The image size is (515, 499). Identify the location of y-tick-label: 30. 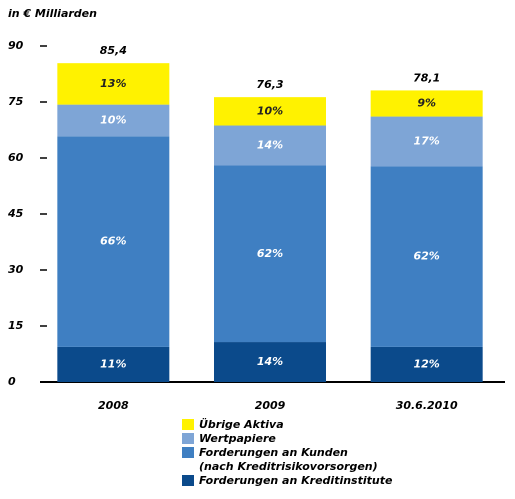
(16, 269).